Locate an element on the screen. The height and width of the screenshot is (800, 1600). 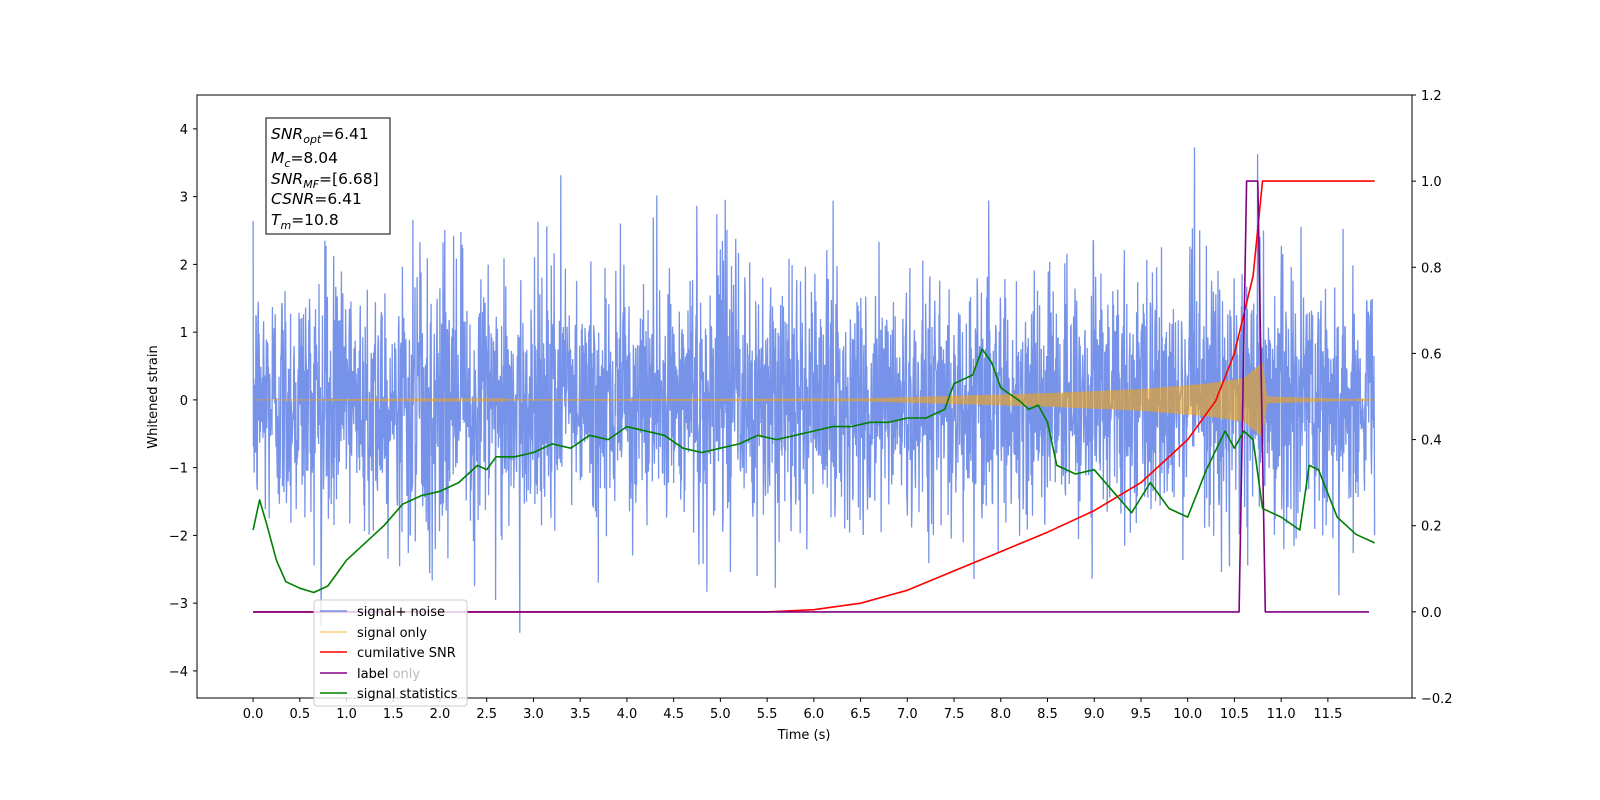
legend-label: label only is located at coordinates (388, 674).